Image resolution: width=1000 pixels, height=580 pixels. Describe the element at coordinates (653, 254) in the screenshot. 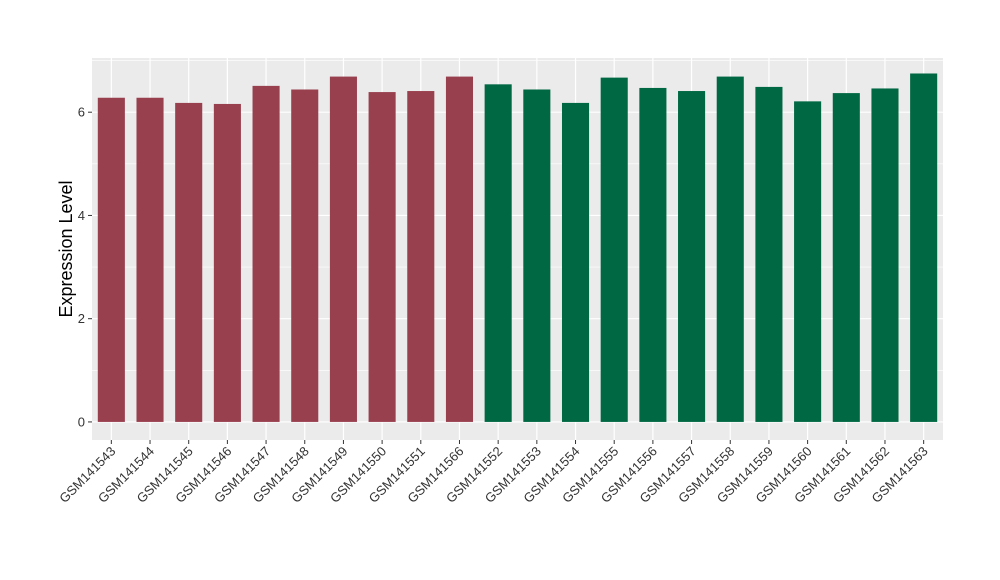

I see `bar-GSM141556` at that location.